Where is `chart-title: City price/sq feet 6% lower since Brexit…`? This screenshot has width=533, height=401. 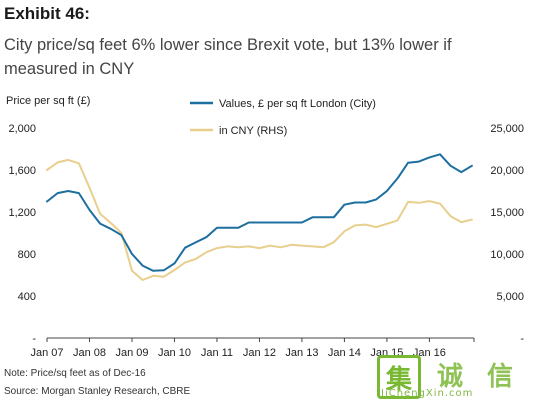 chart-title: City price/sq feet 6% lower since Brexit… is located at coordinates (228, 57).